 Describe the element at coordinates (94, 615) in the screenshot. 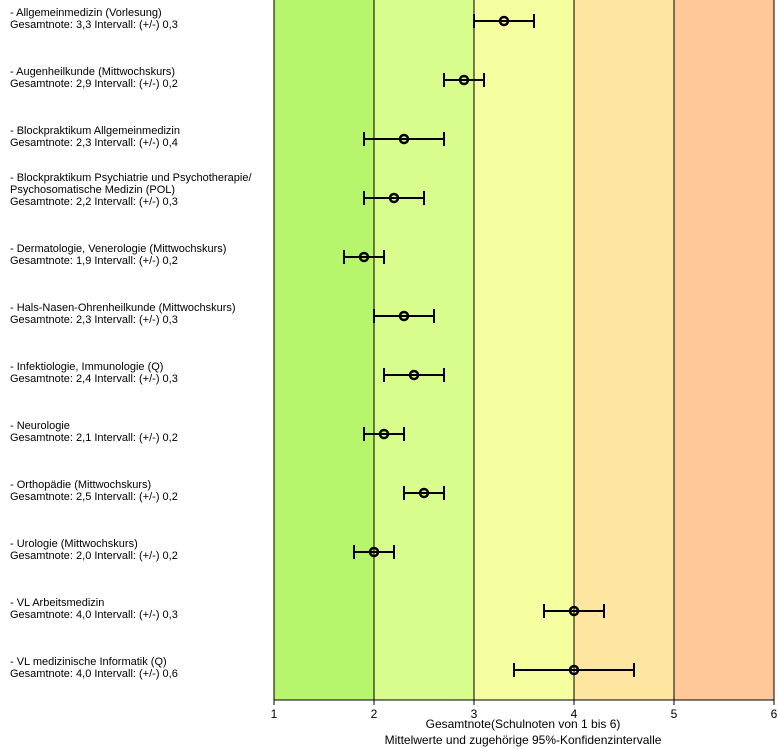

I see `item-label-line: Gesamtnote: 4,0 Intervall: (+/-) 0,3` at that location.